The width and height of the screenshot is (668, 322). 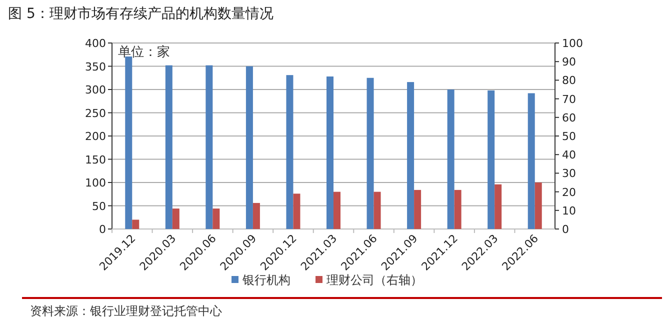 What do you see at coordinates (102, 229) in the screenshot?
I see `y-tick-label: 0` at bounding box center [102, 229].